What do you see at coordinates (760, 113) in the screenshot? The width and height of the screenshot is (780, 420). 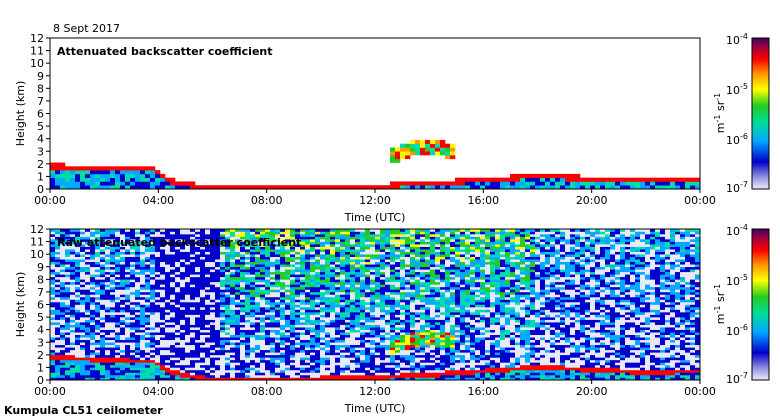 I see `colorbar-scale` at bounding box center [760, 113].